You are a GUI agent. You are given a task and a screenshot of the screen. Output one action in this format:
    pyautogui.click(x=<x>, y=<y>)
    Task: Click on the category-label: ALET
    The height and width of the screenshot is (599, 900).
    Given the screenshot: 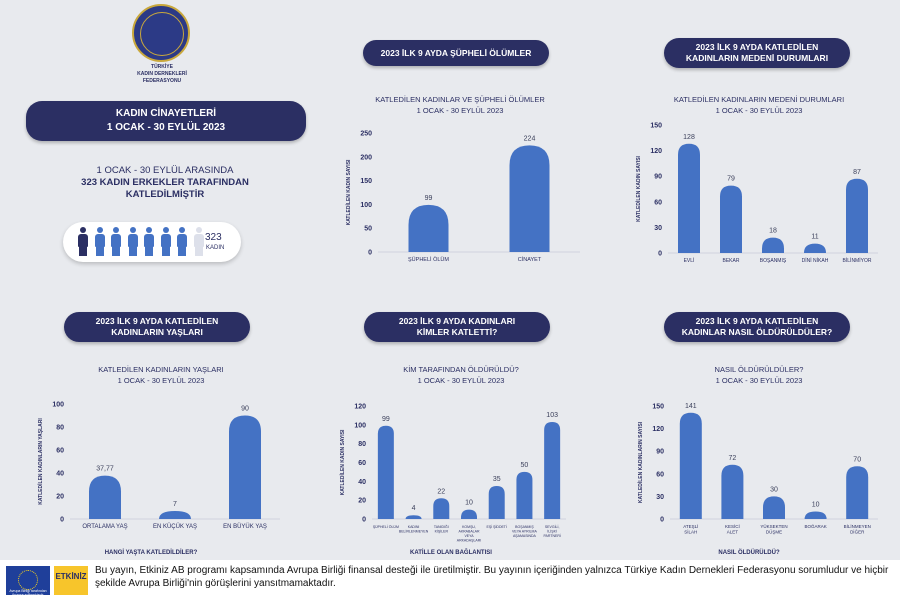 What is the action you would take?
    pyautogui.click(x=733, y=532)
    